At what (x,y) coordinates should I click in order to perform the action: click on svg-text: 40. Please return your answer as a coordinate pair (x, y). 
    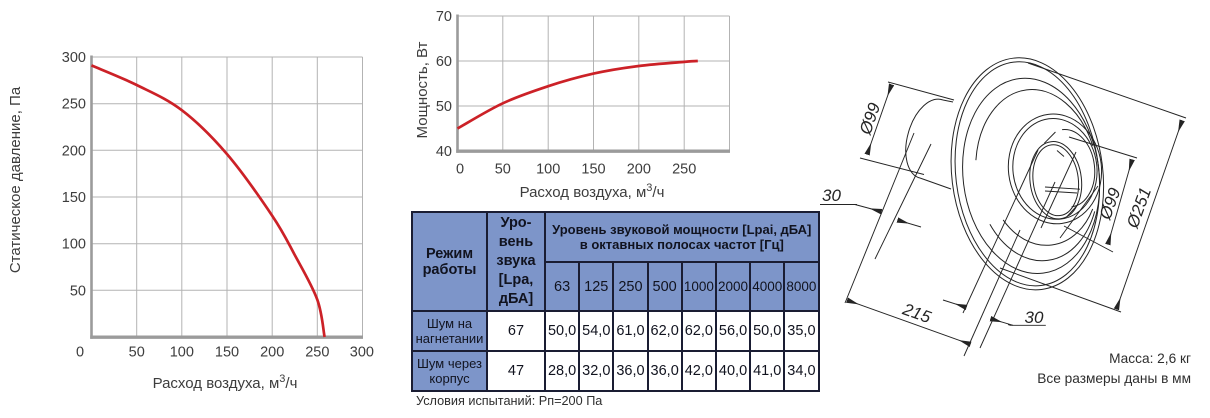
    Looking at the image, I should click on (444, 152).